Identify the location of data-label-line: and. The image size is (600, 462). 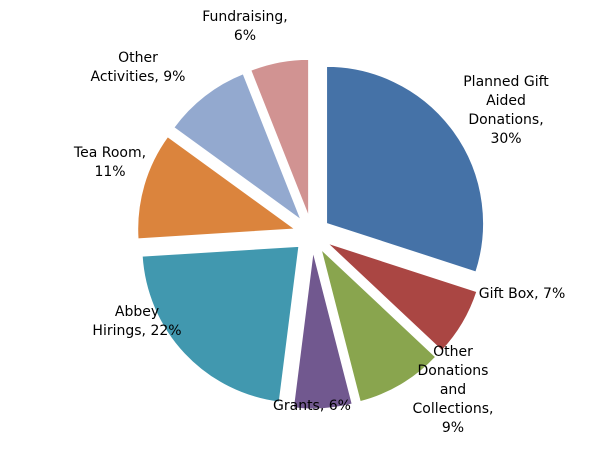
(453, 390).